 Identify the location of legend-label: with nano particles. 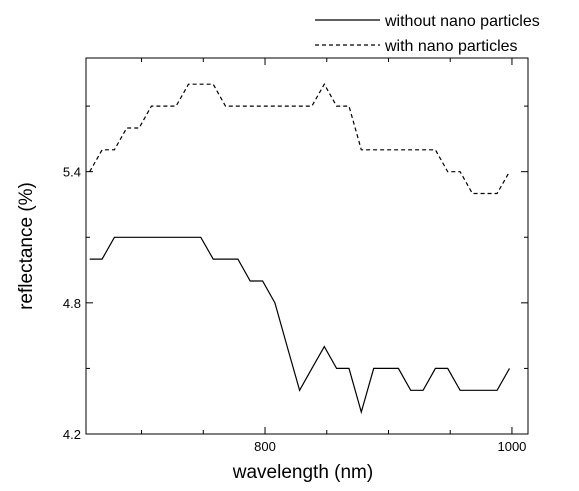
(451, 46).